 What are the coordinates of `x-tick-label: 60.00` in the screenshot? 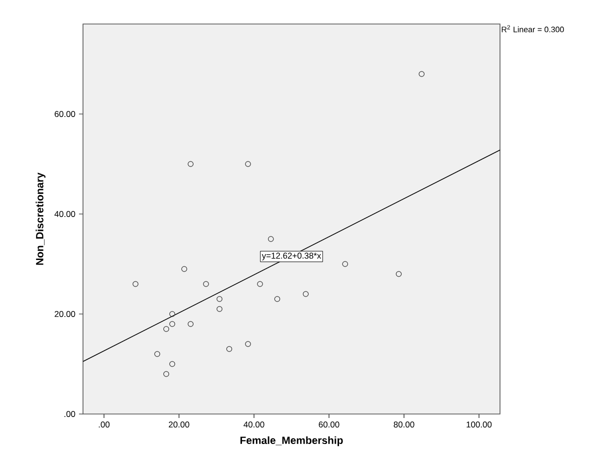 It's located at (329, 425).